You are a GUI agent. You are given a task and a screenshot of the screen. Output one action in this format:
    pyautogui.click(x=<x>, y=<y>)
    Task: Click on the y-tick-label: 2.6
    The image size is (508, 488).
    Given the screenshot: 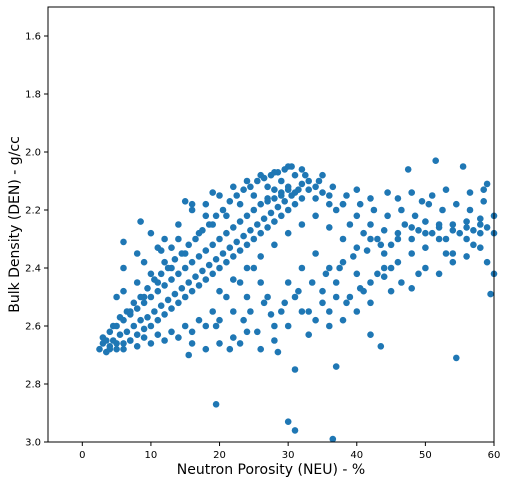 What is the action you would take?
    pyautogui.click(x=33, y=327)
    